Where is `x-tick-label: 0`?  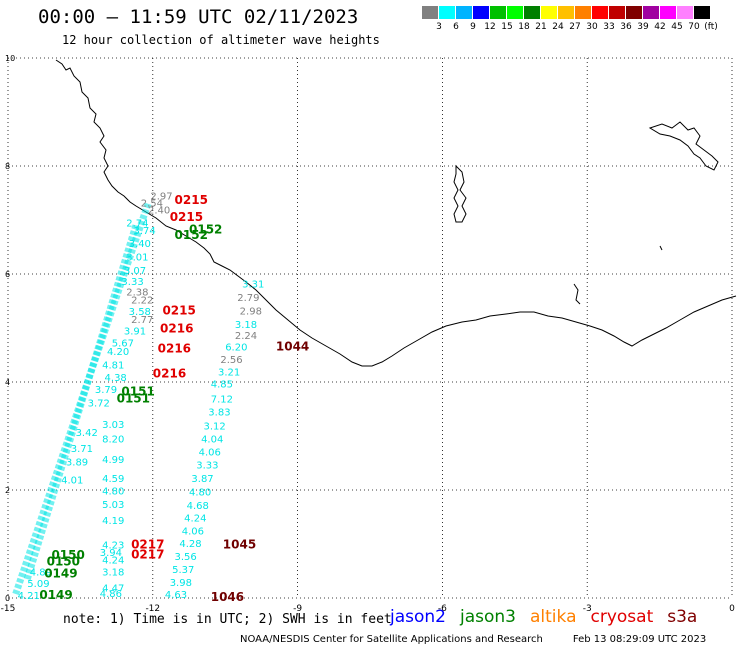 x-tick-label: 0 is located at coordinates (732, 609).